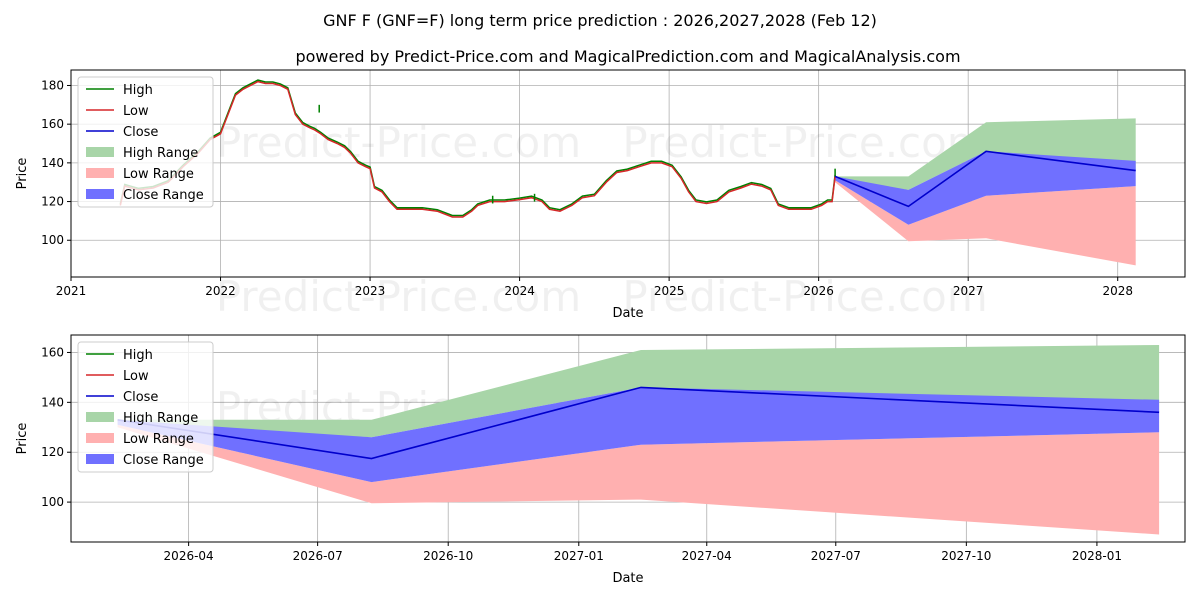 The image size is (1200, 600). Describe the element at coordinates (52, 163) in the screenshot. I see `top-y-tick-label: 140` at that location.